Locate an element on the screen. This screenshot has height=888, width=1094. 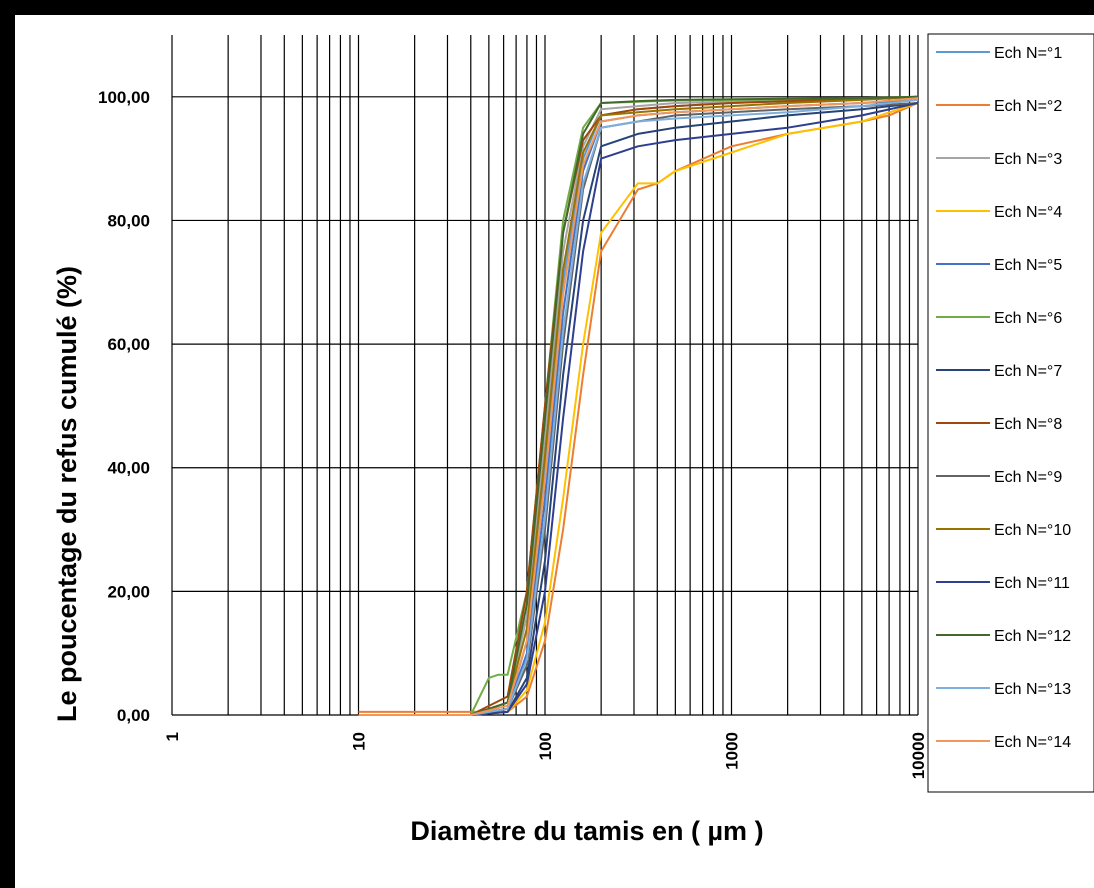
y-tick-label: 0,00 is located at coordinates (133, 715).